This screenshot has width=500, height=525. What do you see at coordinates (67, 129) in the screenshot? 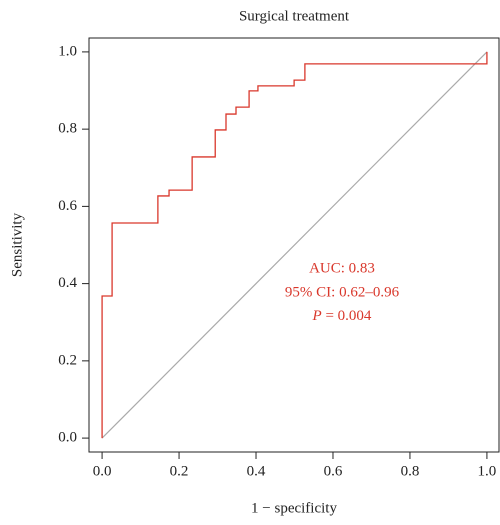
I see `y-tick-label: 0.8` at bounding box center [67, 129].